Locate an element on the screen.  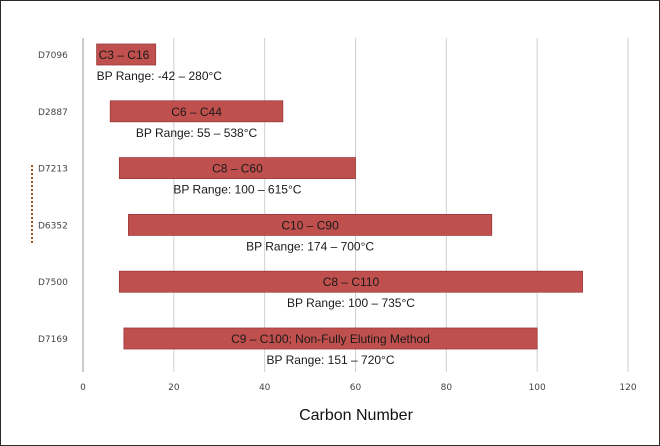
bar-label-D7096: C3 – C16 is located at coordinates (124, 55).